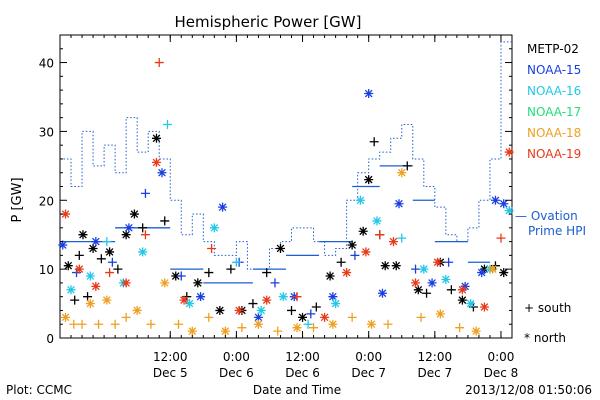  I want to click on legend-entry: METP-02, so click(553, 49).